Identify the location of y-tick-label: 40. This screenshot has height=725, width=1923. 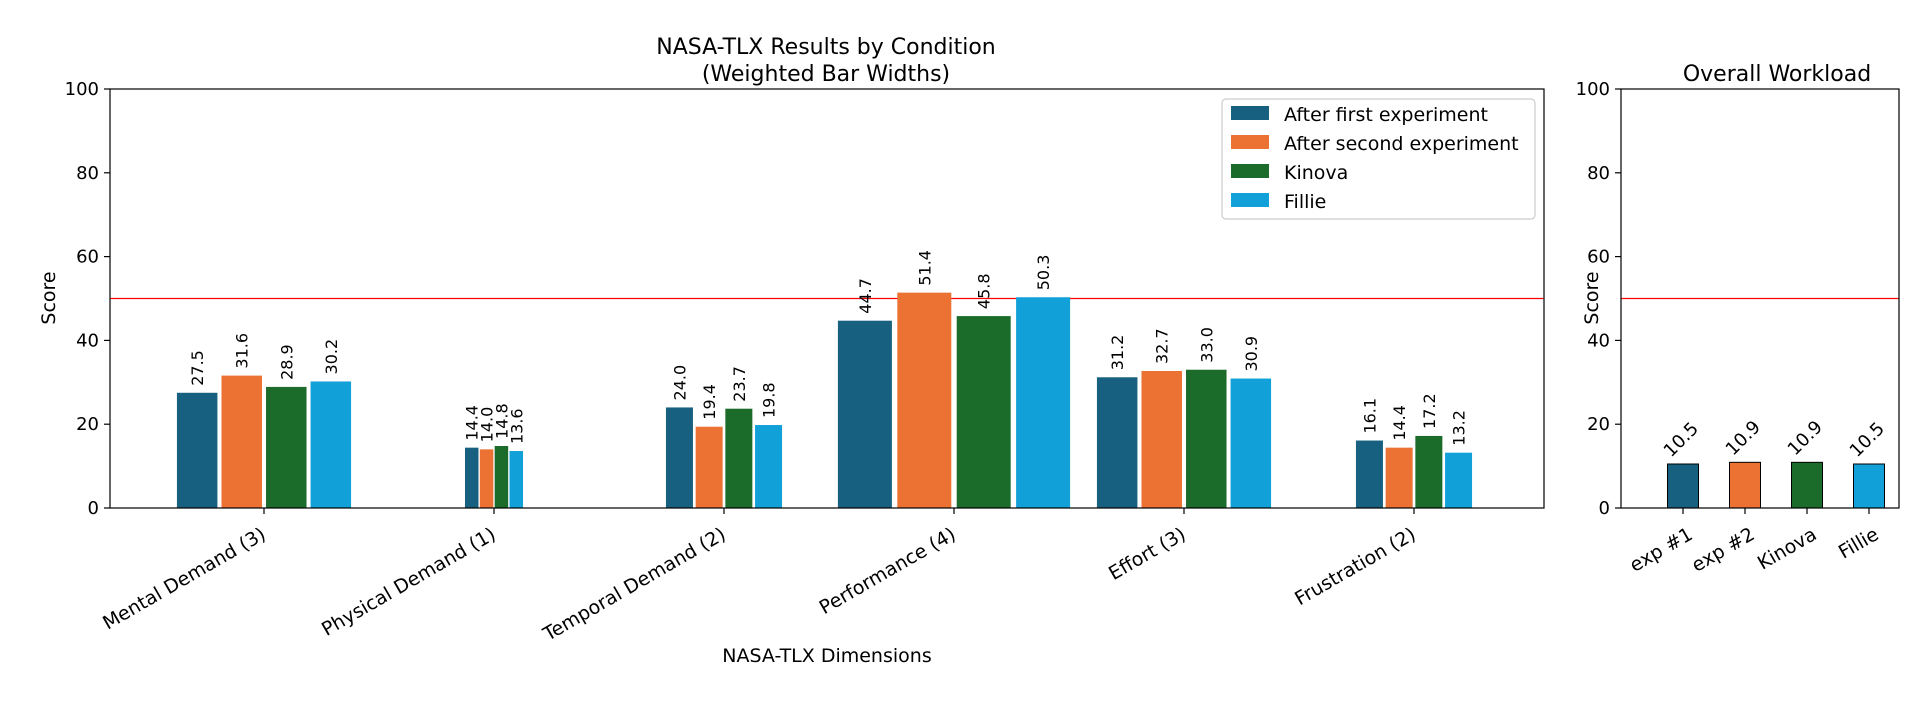
(87, 340).